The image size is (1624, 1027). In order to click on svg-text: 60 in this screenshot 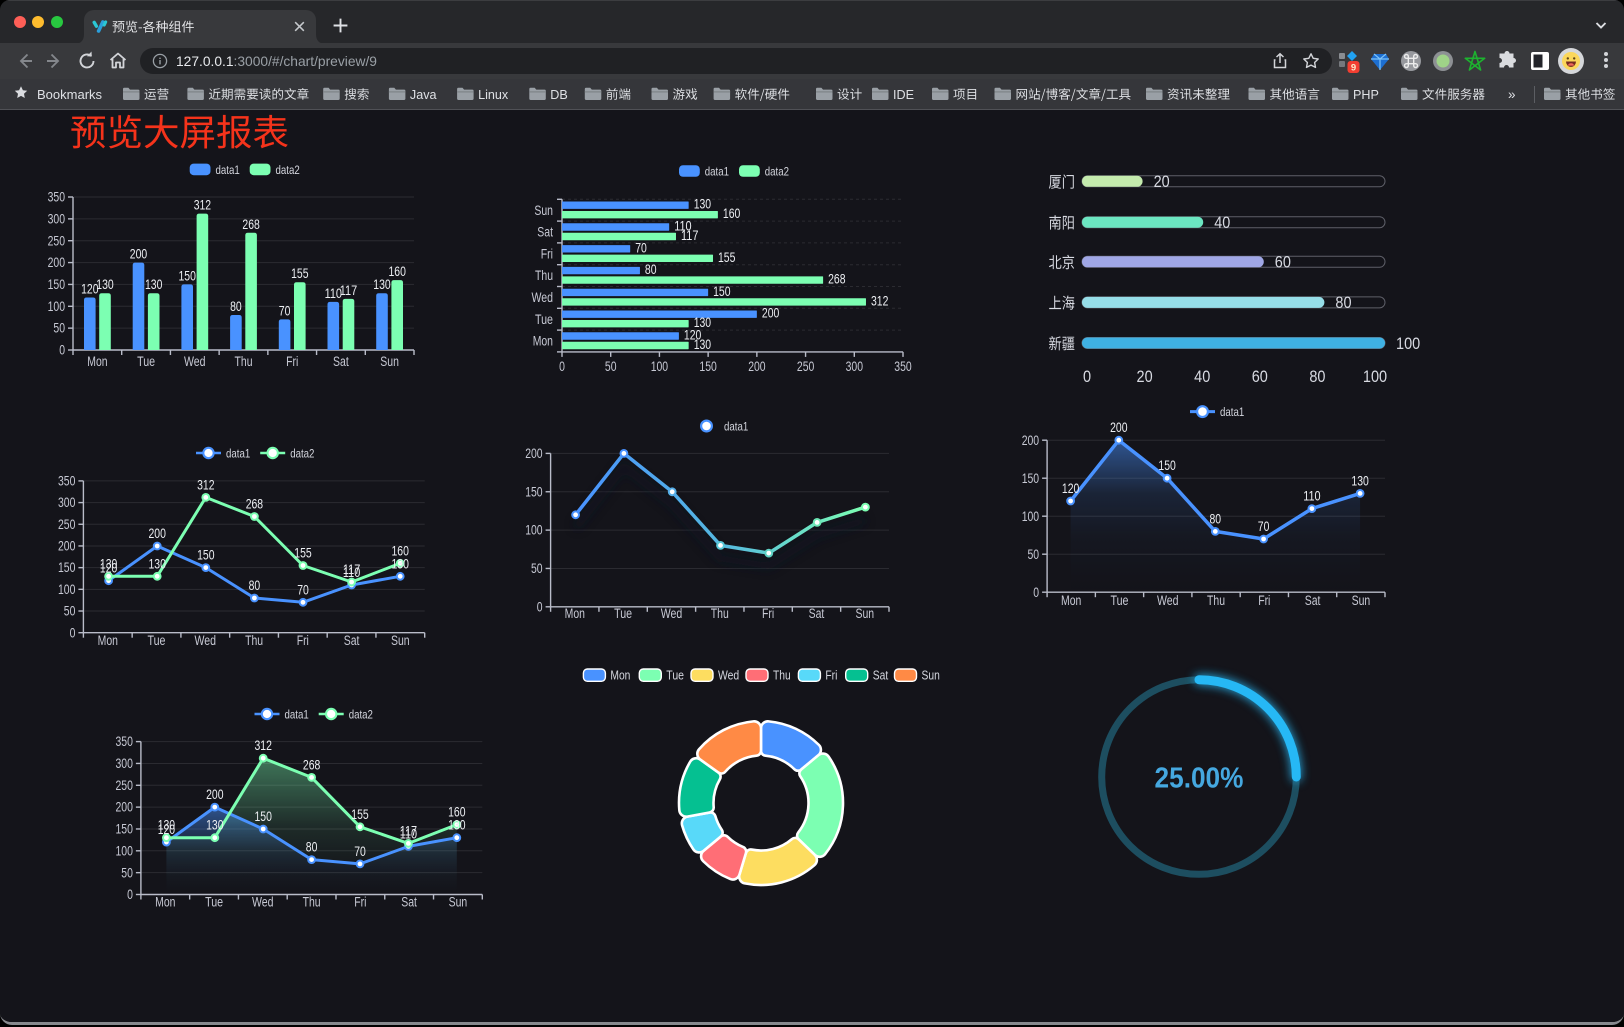, I will do `click(1260, 376)`.